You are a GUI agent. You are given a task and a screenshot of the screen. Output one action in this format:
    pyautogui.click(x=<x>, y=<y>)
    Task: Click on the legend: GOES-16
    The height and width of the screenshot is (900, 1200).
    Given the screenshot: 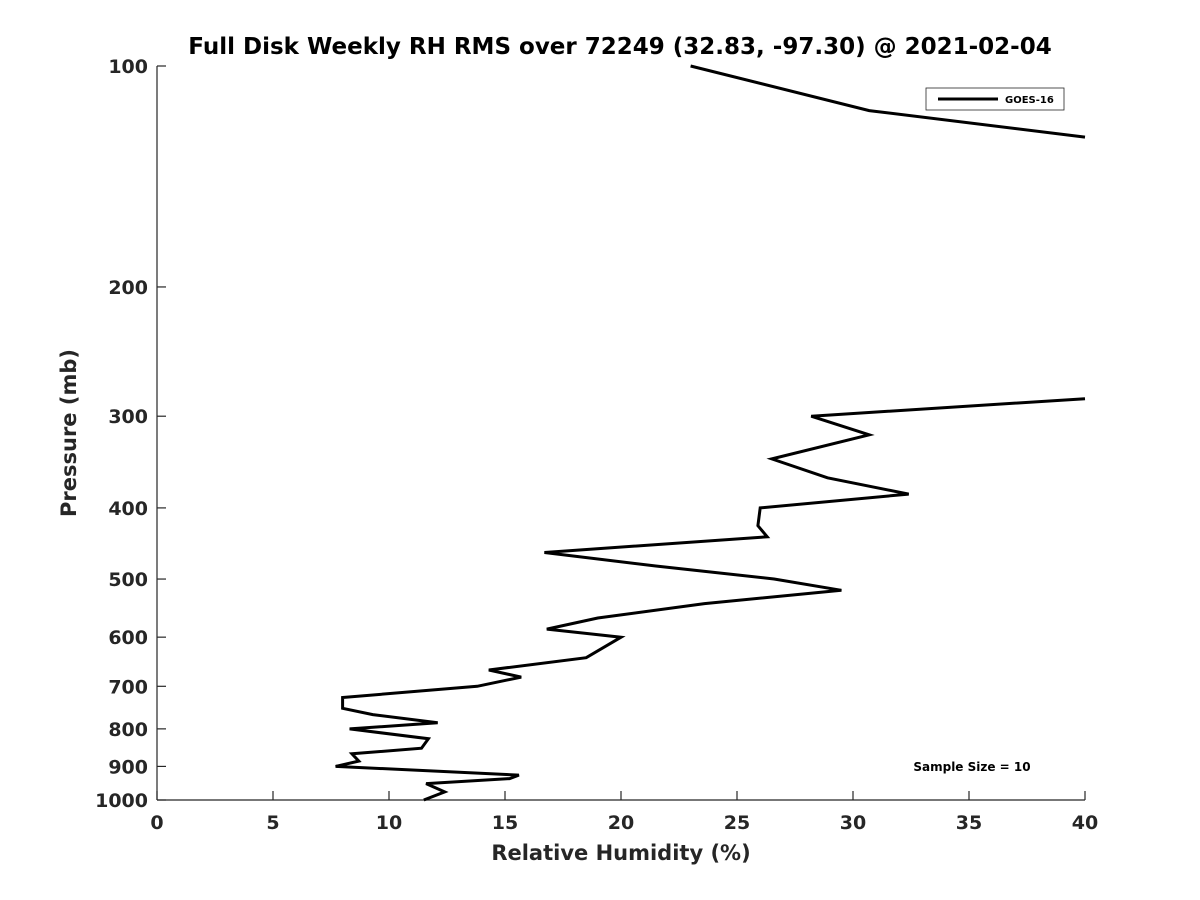 What is the action you would take?
    pyautogui.click(x=995, y=99)
    